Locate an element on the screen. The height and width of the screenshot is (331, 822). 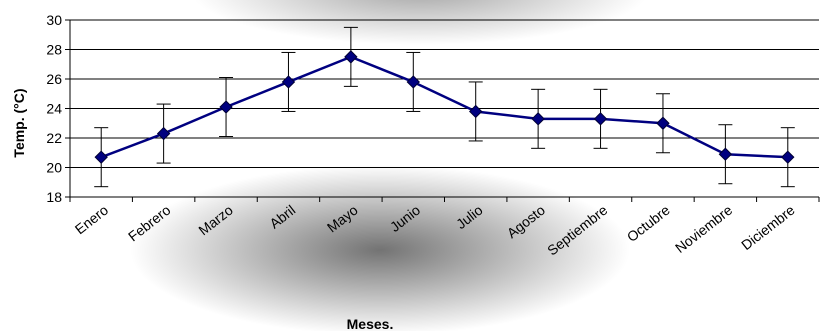
data-point-julio is located at coordinates (476, 111).